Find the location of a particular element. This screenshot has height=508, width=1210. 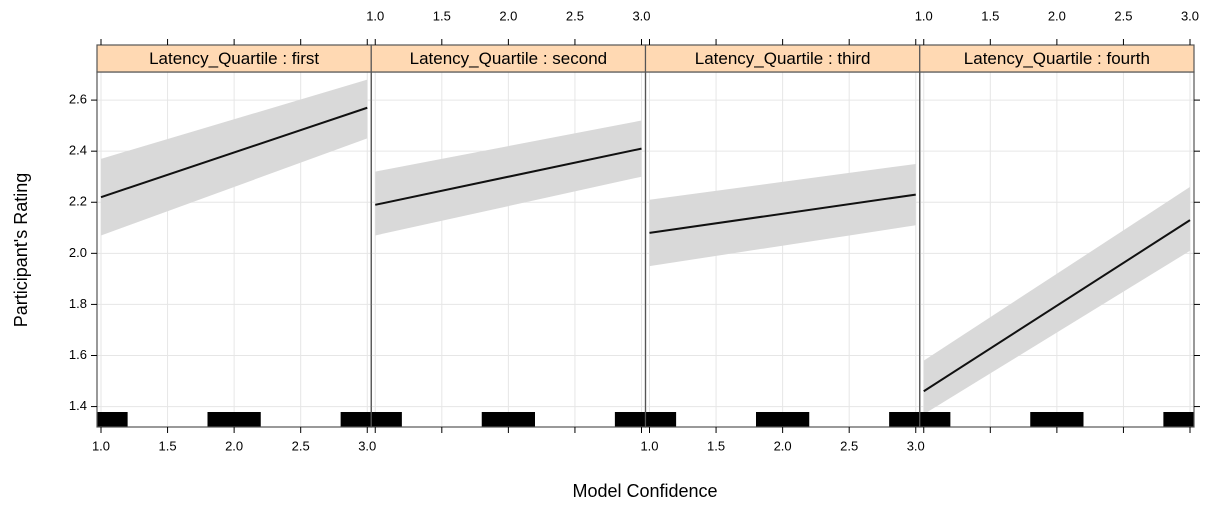

strip-label: Latency_Quartile : second is located at coordinates (509, 58).